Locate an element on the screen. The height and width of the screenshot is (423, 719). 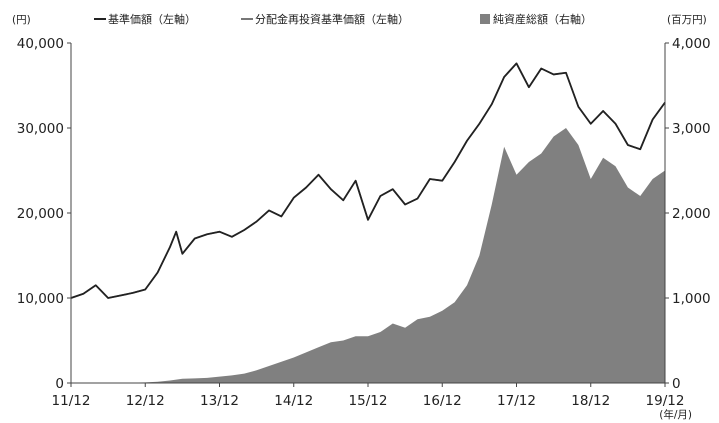
x-tick-label: 14/12 is located at coordinates (293, 401).